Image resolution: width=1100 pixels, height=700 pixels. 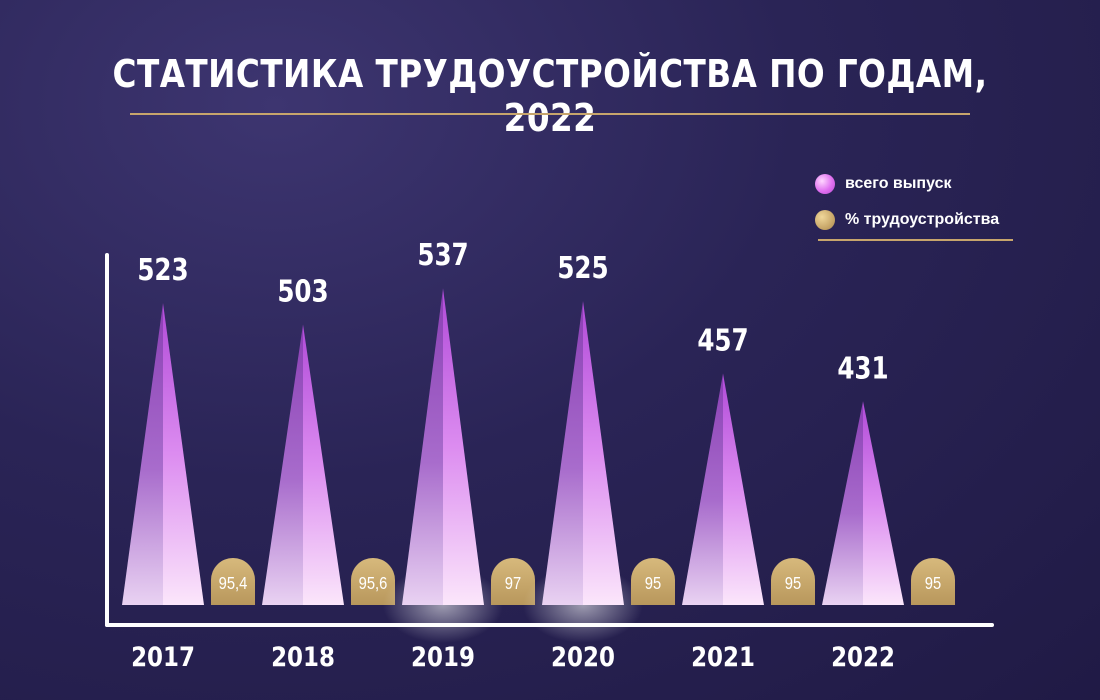 I want to click on data-label-total: 431, so click(x=862, y=369).